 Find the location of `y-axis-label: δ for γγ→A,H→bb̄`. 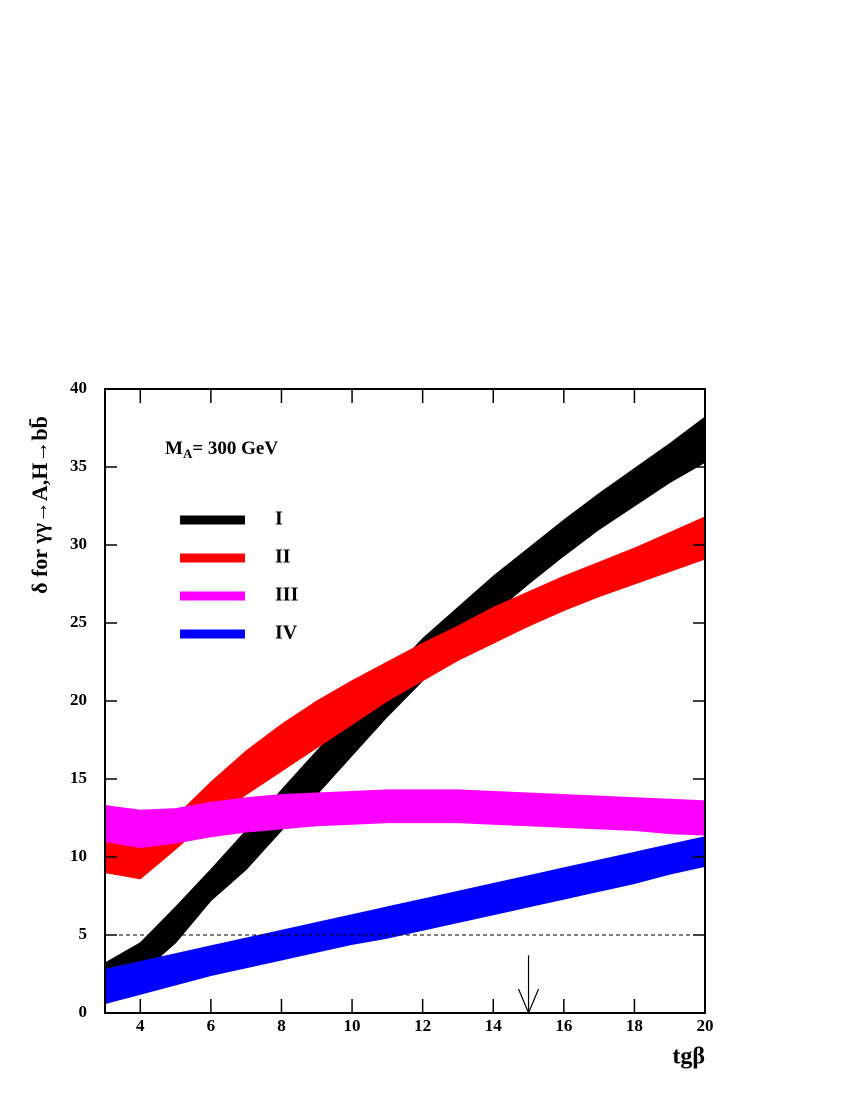

y-axis-label: δ for γγ→A,H→bb̄ is located at coordinates (39, 505).